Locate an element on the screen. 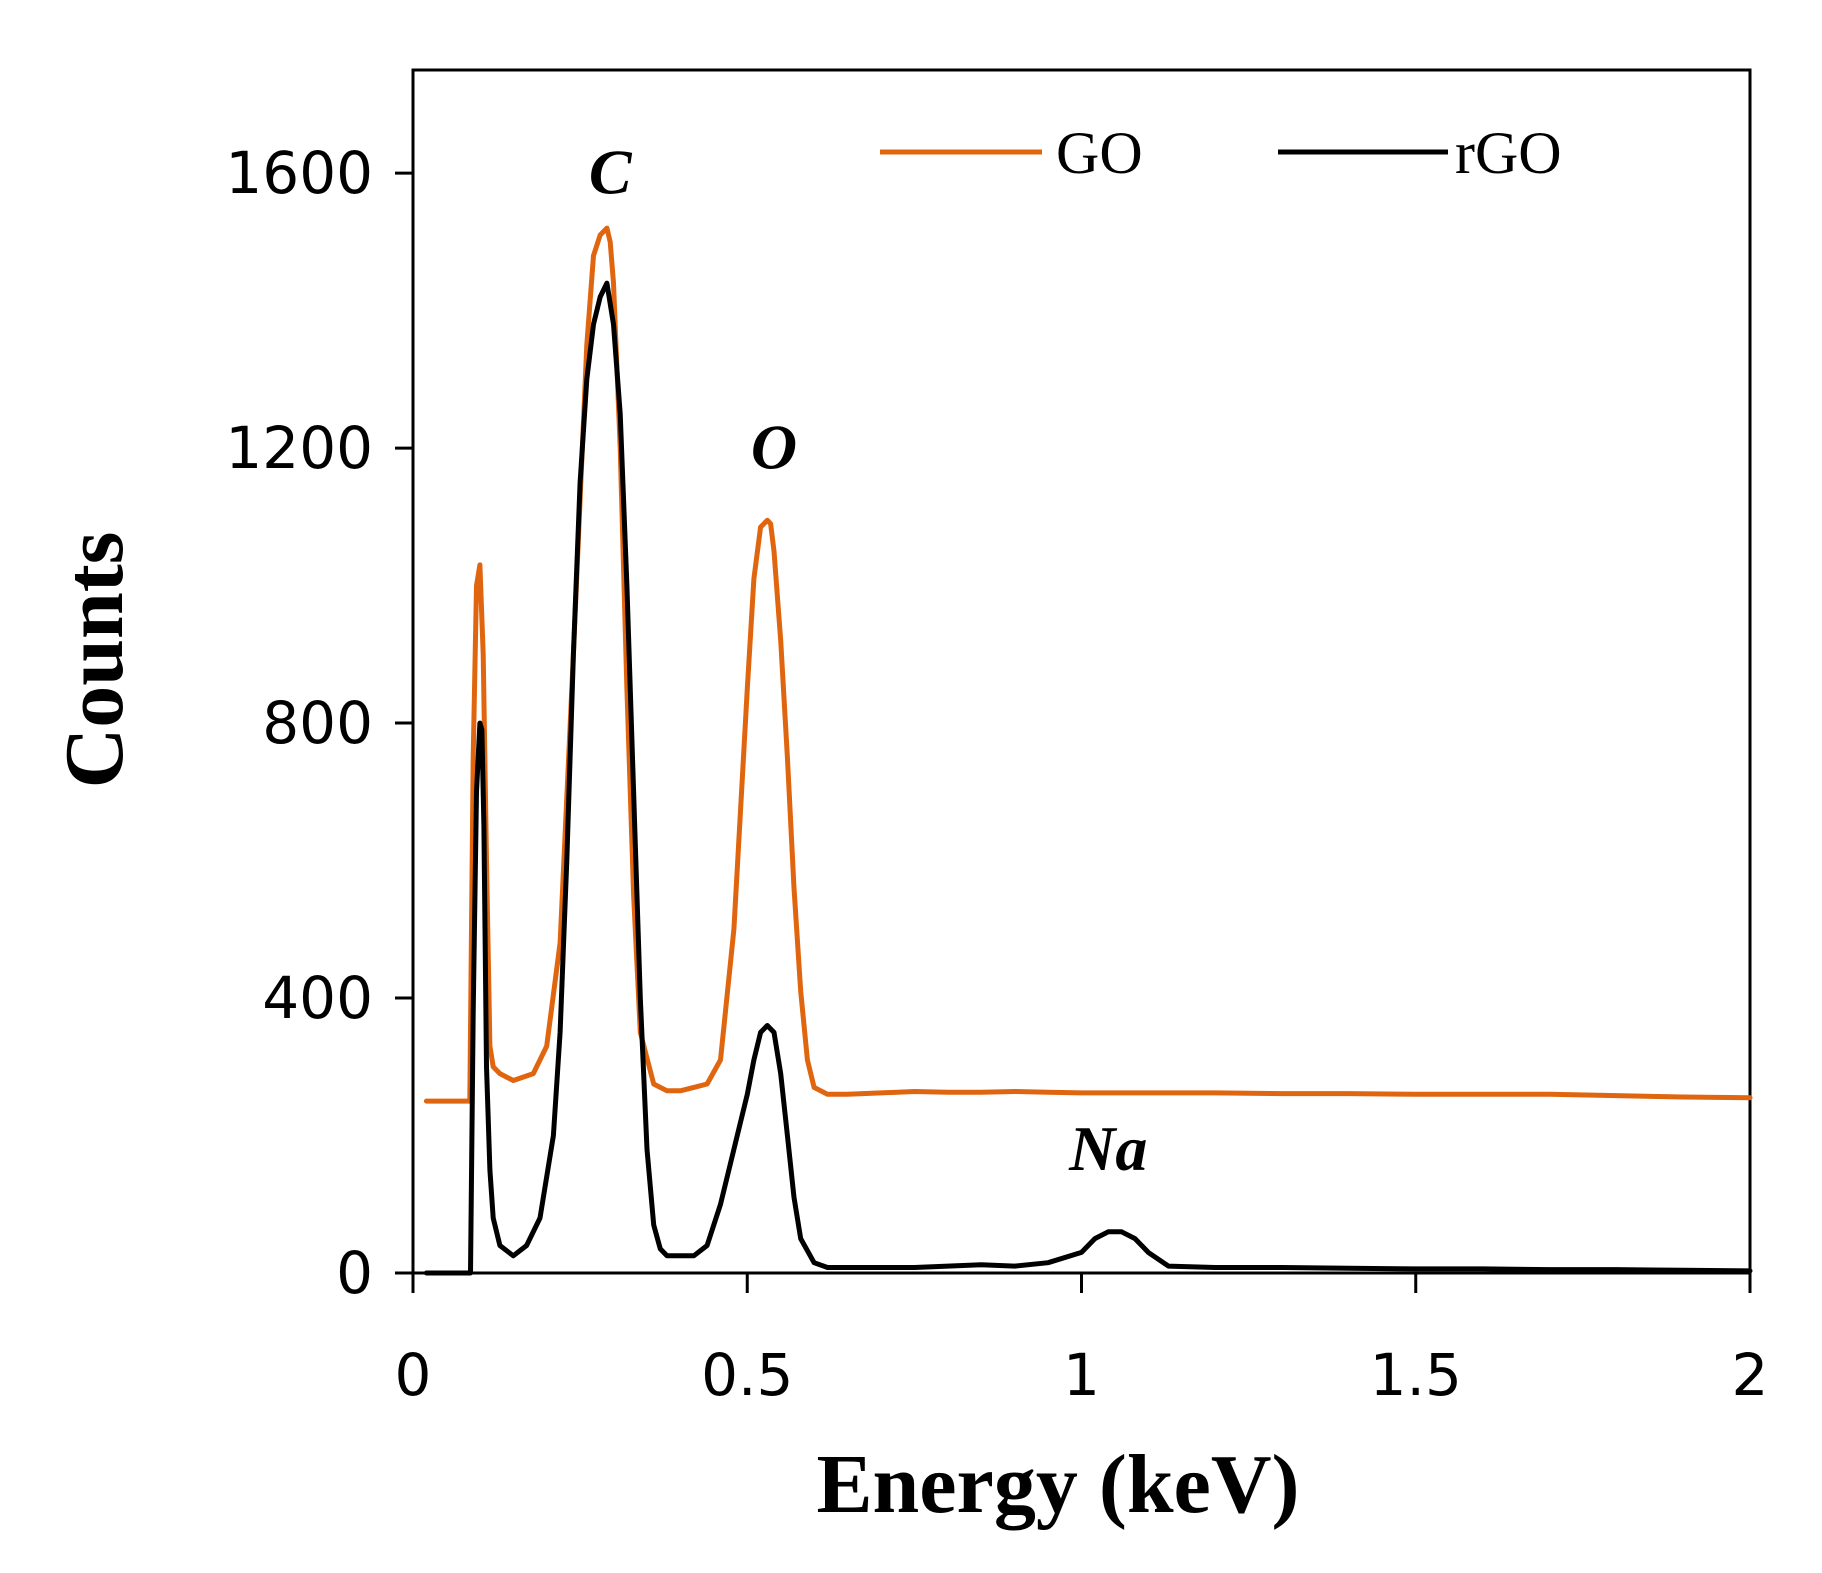  x-tick-label: 0 is located at coordinates (413, 1375).